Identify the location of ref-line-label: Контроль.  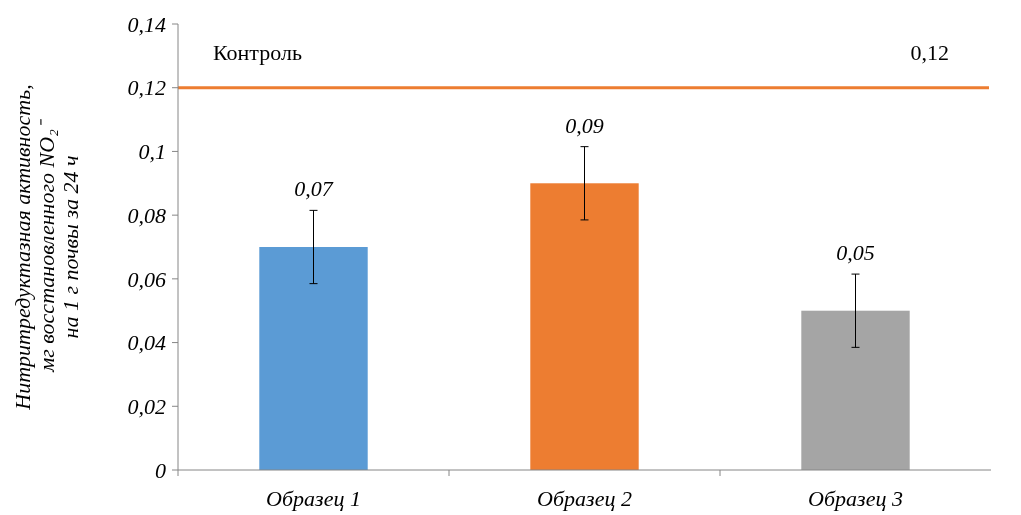
(257, 52).